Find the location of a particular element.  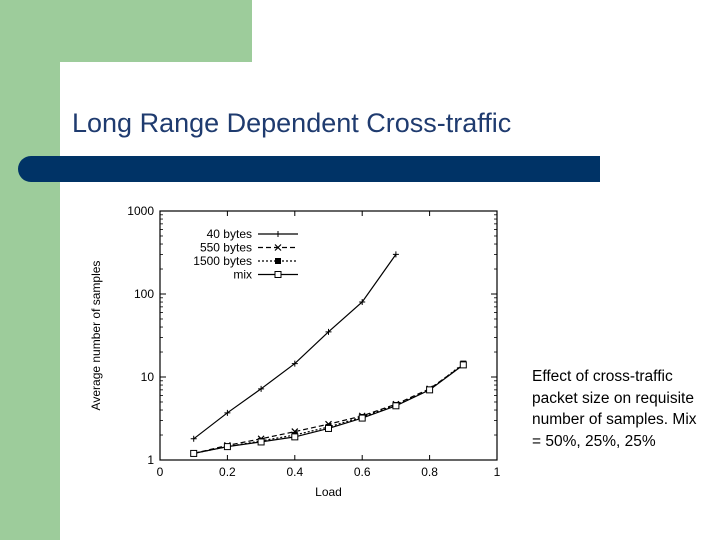

slide-title: Long Range Dependent Cross-traffic is located at coordinates (292, 123).